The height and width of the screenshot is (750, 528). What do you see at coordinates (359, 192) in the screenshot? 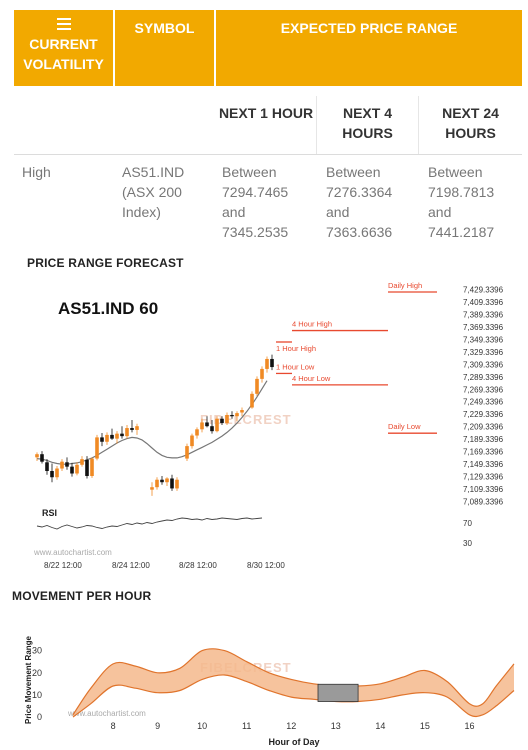
I see `range-low: 7276.3364` at bounding box center [359, 192].